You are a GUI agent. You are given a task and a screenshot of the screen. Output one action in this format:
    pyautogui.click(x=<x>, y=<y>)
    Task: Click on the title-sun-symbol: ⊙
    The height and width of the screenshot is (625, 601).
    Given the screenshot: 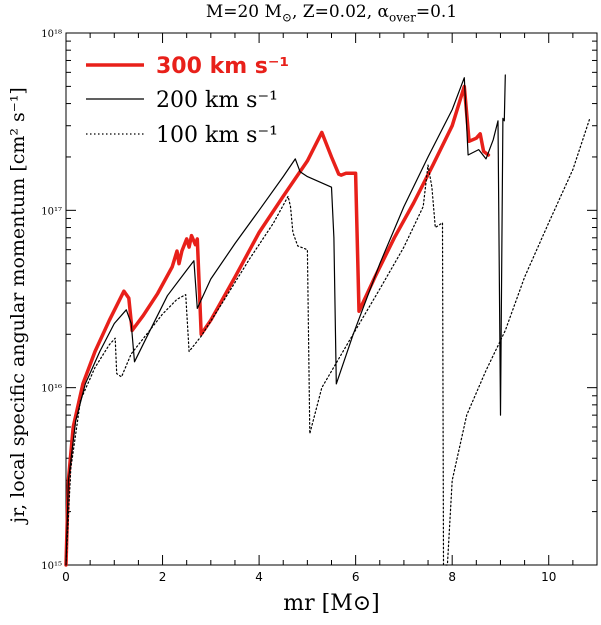 What is the action you would take?
    pyautogui.click(x=286, y=17)
    